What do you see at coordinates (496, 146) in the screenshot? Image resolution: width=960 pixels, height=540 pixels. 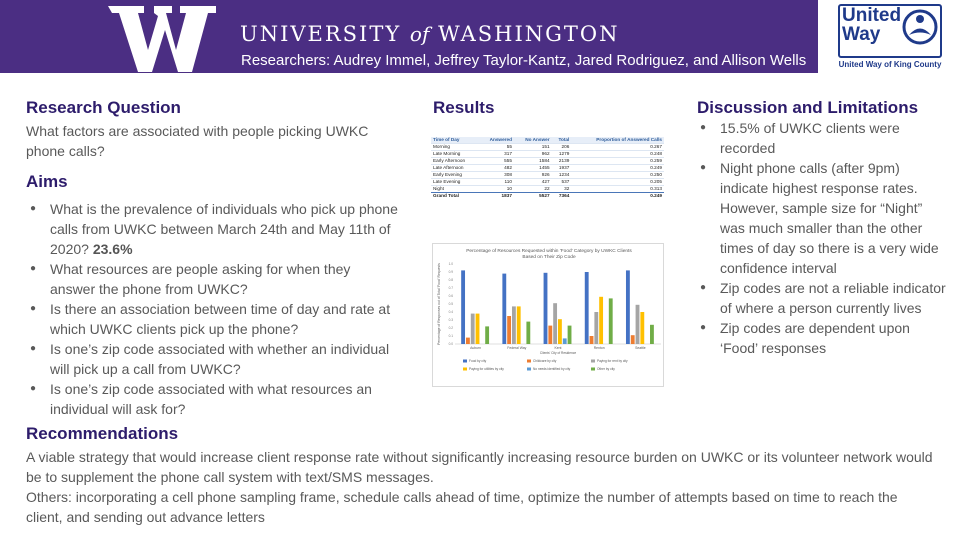 I see `table-cell: 55` at bounding box center [496, 146].